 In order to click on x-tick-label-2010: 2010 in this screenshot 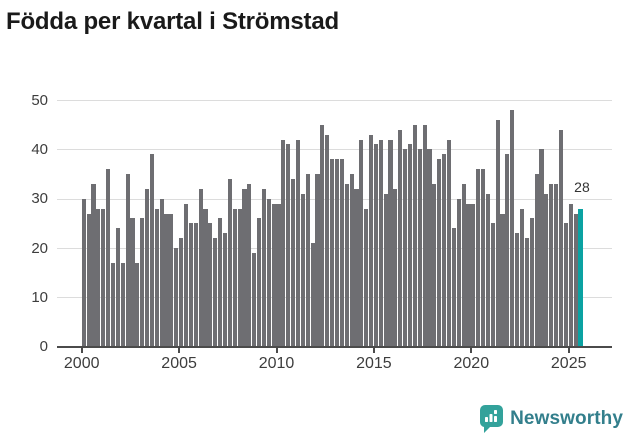, I will do `click(276, 363)`.